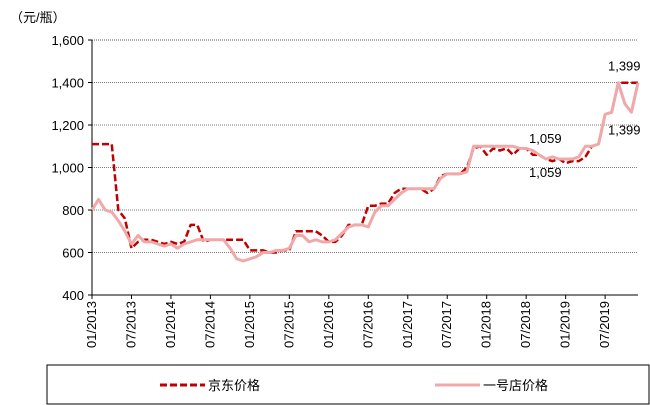 This screenshot has height=405, width=650. I want to click on x-tick-label: 07/2016, so click(367, 324).